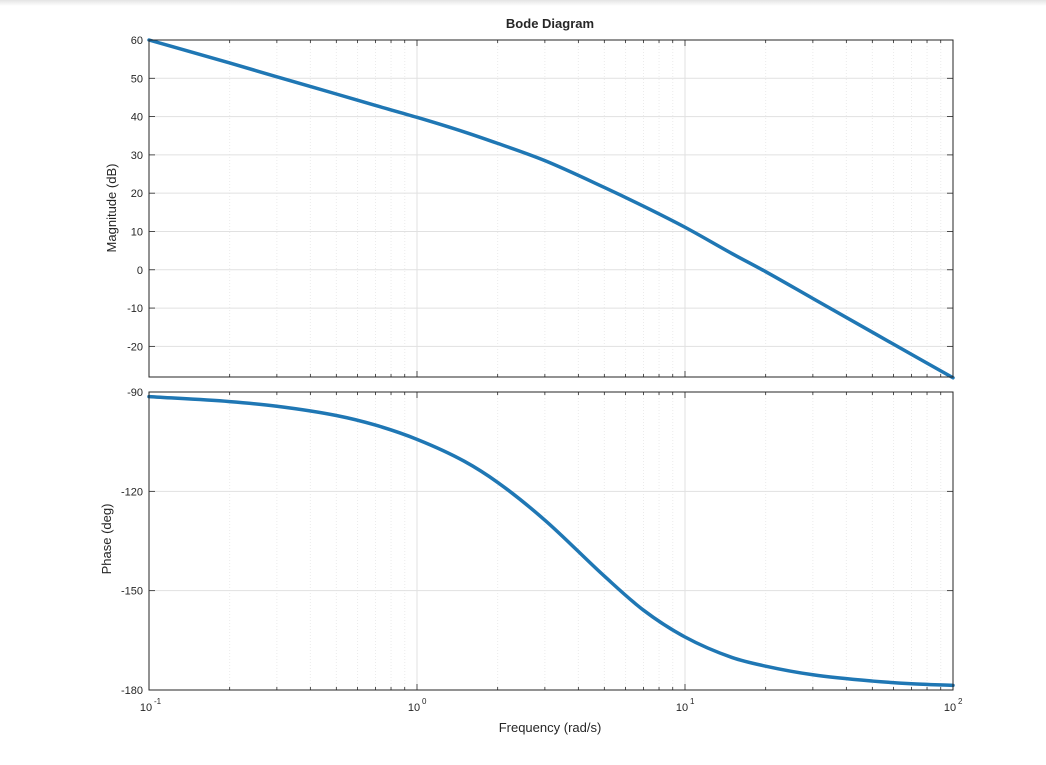 The image size is (1046, 765). Describe the element at coordinates (132, 691) in the screenshot. I see `phase-y-tick-label: -180` at that location.